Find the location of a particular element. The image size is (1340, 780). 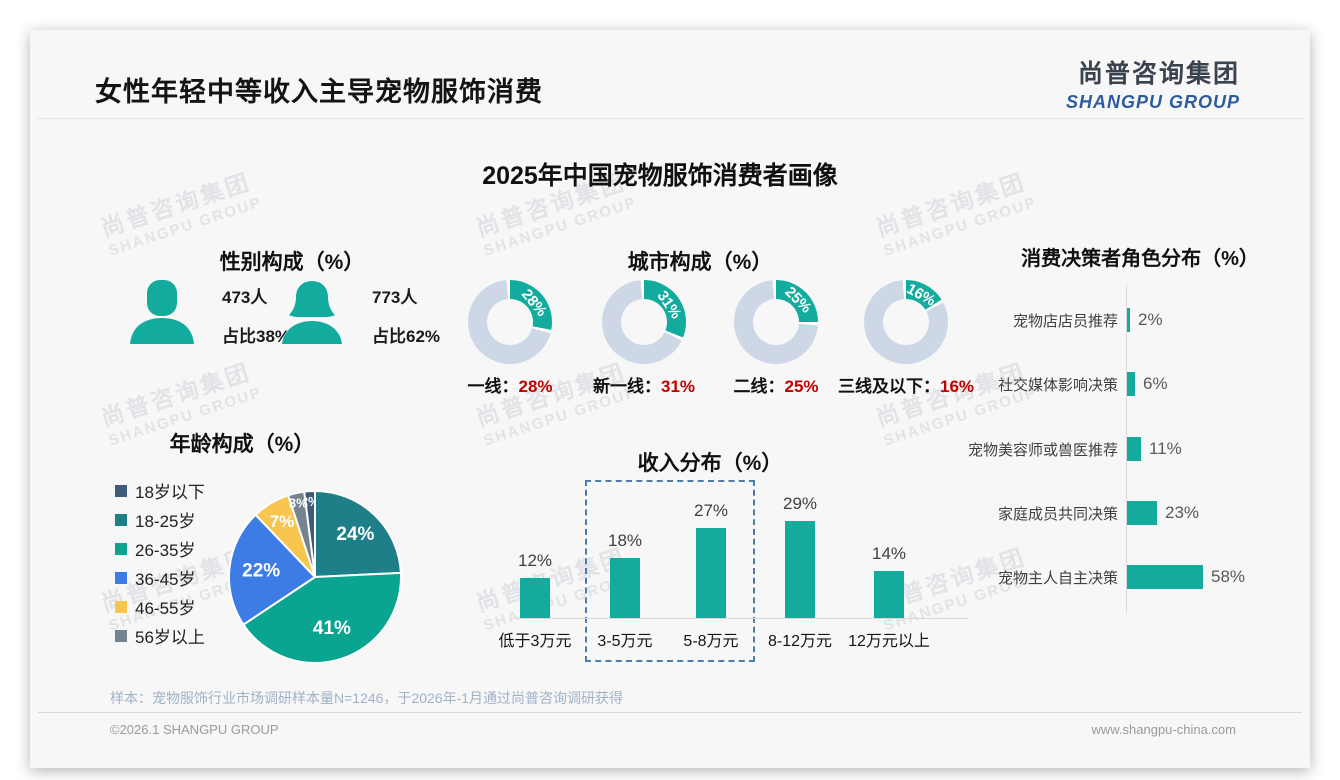

income-value: 12% is located at coordinates (535, 560).